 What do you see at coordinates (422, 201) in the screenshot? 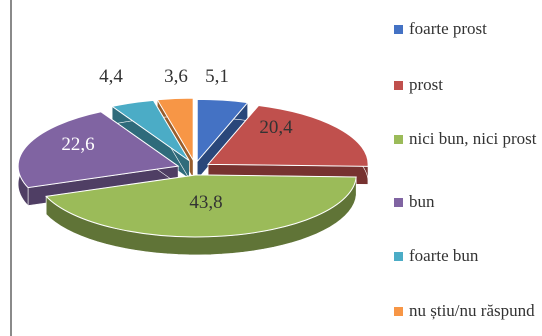
I see `legend-label-3: bun` at bounding box center [422, 201].